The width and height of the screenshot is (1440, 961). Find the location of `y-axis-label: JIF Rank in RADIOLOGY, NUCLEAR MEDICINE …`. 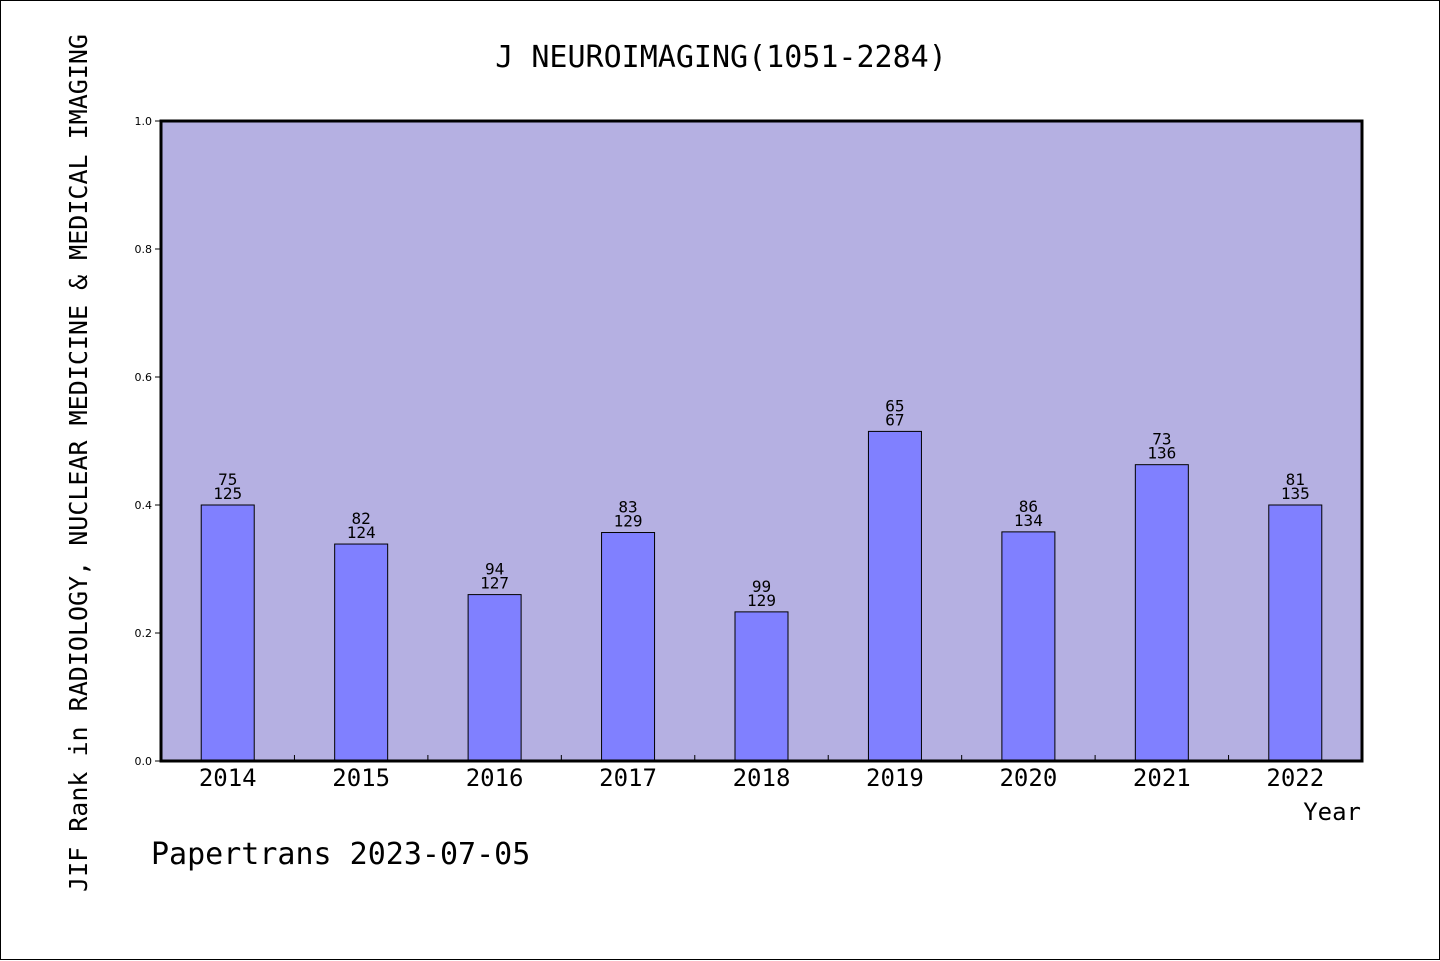

y-axis-label: JIF Rank in RADIOLOGY, NUCLEAR MEDICINE … is located at coordinates (78, 463).